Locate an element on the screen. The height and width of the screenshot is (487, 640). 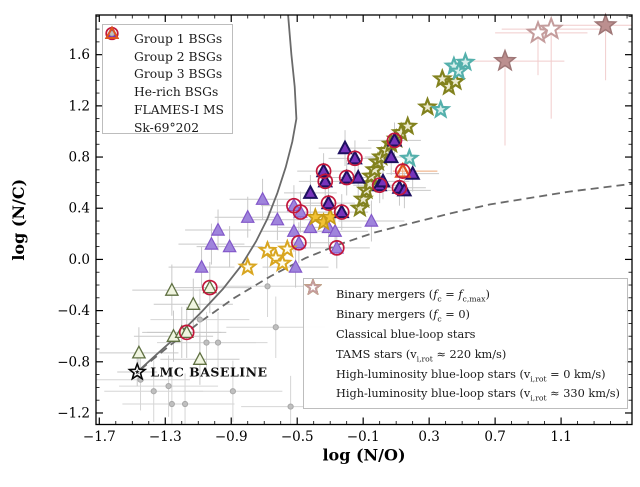
legend-item-classical: Classical blue-loop stars is located at coordinates (462, 312).